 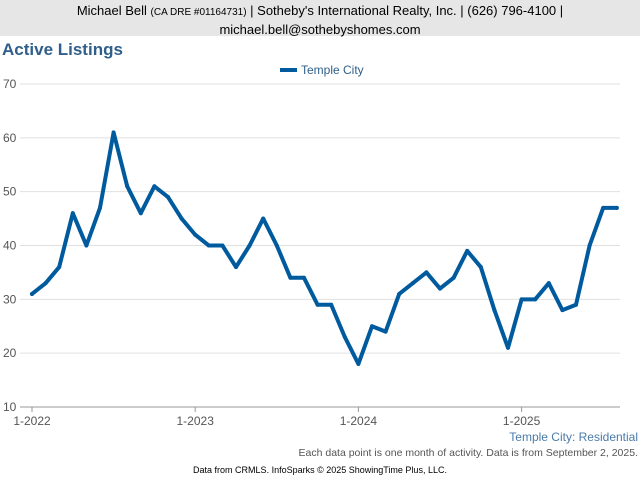 I want to click on chart-subtitle: Temple City: Residential, so click(x=573, y=437).